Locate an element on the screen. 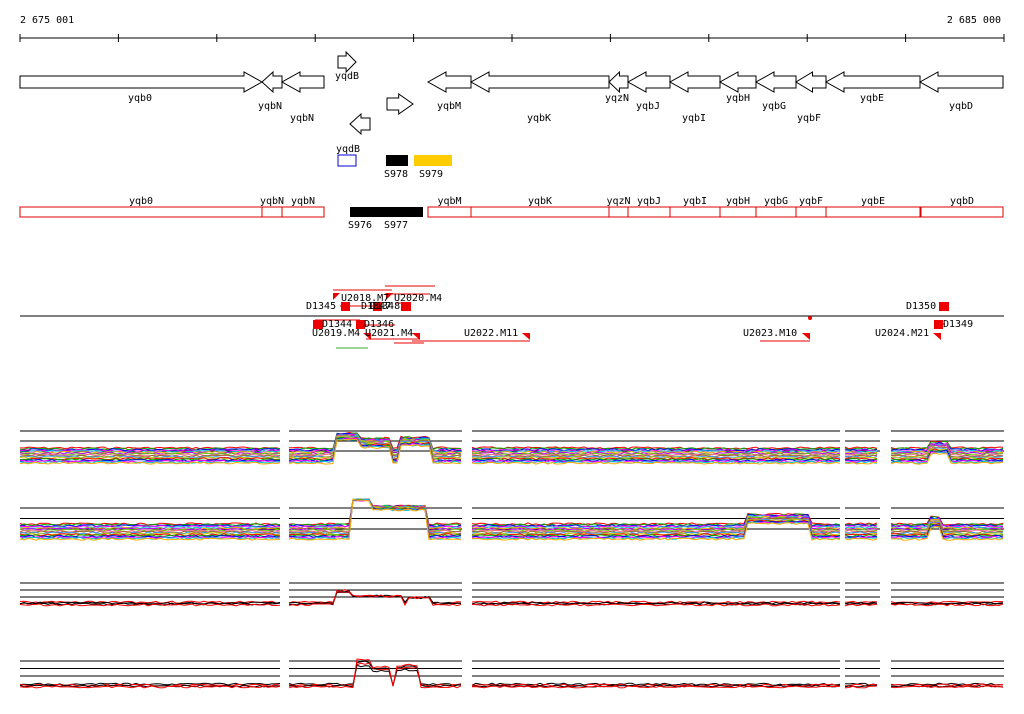  feature-label-s978: S978 is located at coordinates (396, 174).